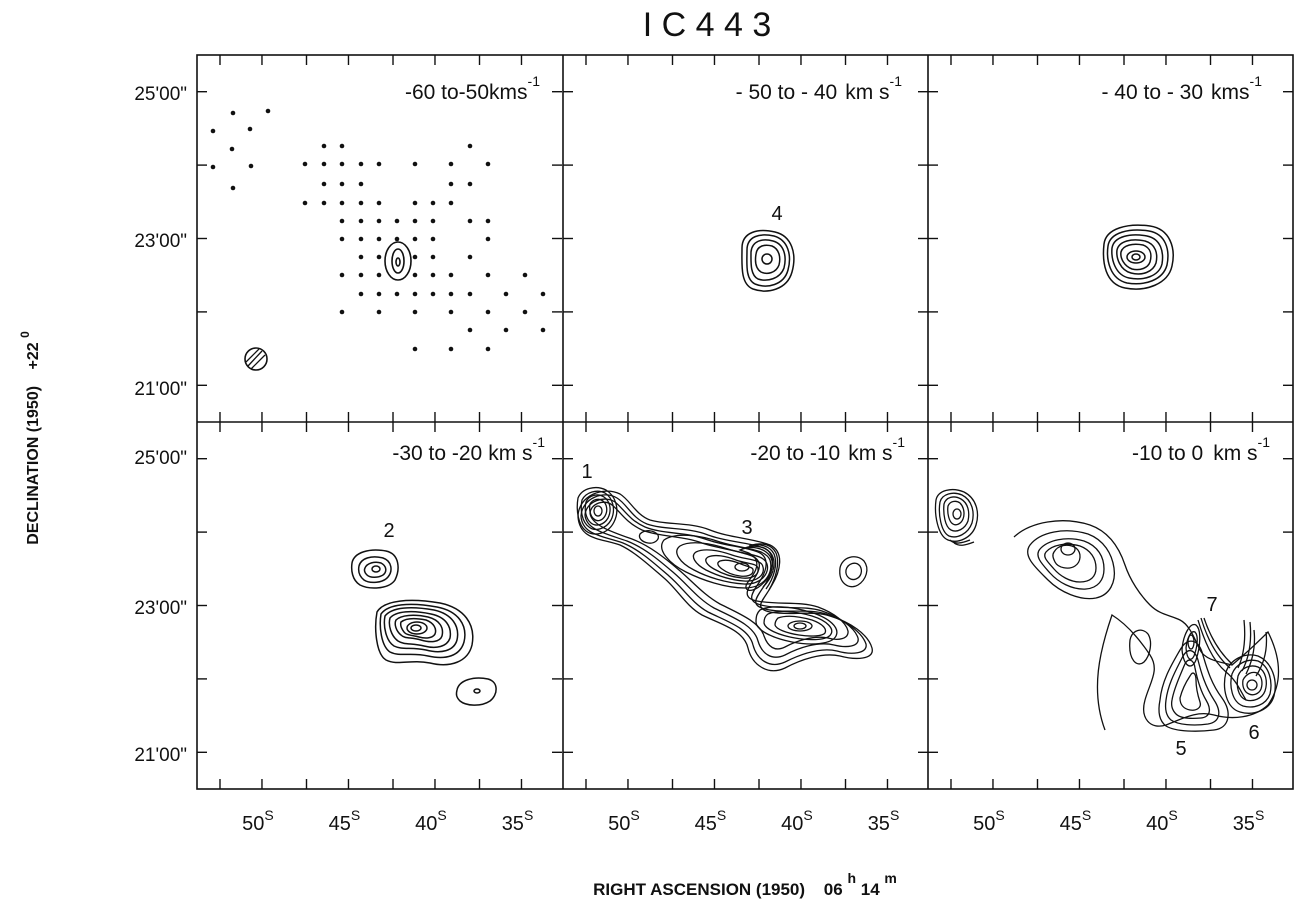 This screenshot has height=913, width=1298. Describe the element at coordinates (1256, 81) in the screenshot. I see `panel-3-sup: -1` at that location.